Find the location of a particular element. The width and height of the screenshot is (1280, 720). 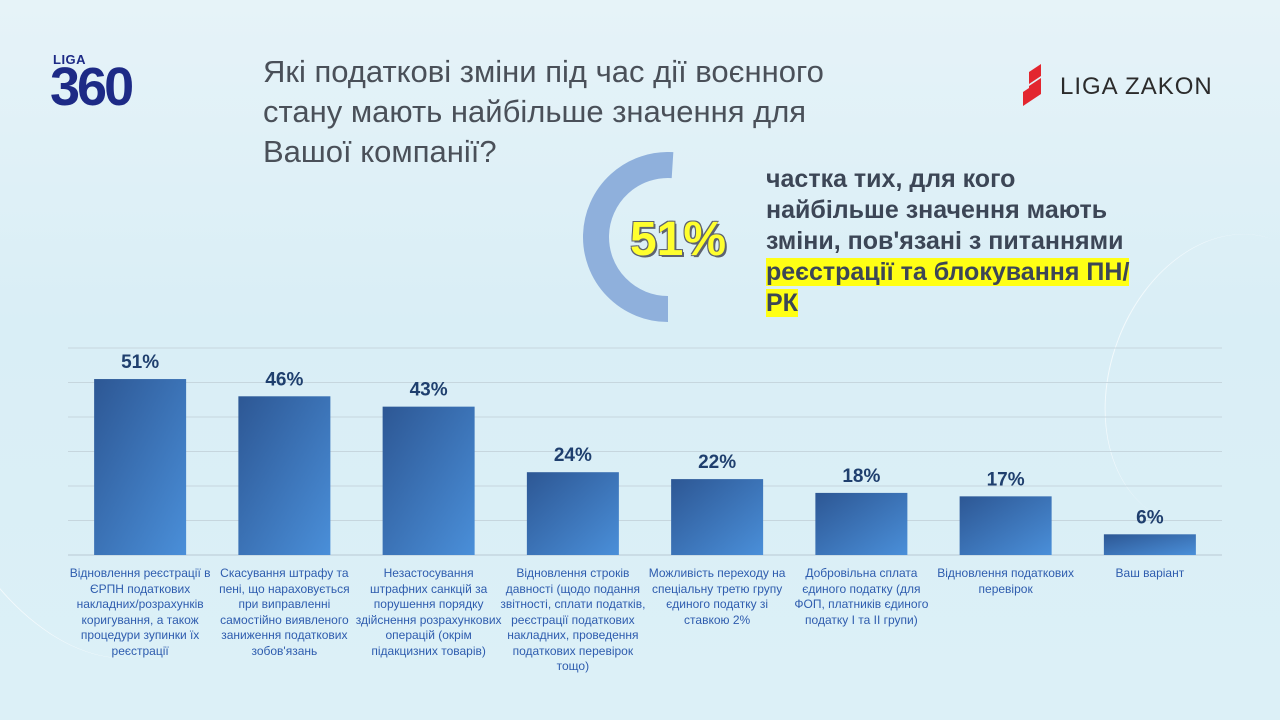

bar-value-label: 46% is located at coordinates (284, 379).